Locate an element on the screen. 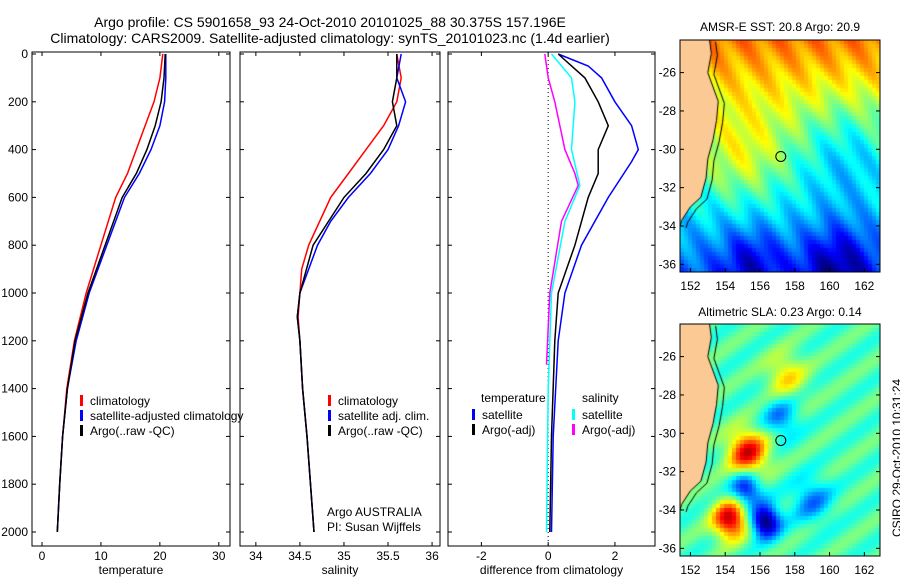 The width and height of the screenshot is (900, 580). sst-map is located at coordinates (780, 156).